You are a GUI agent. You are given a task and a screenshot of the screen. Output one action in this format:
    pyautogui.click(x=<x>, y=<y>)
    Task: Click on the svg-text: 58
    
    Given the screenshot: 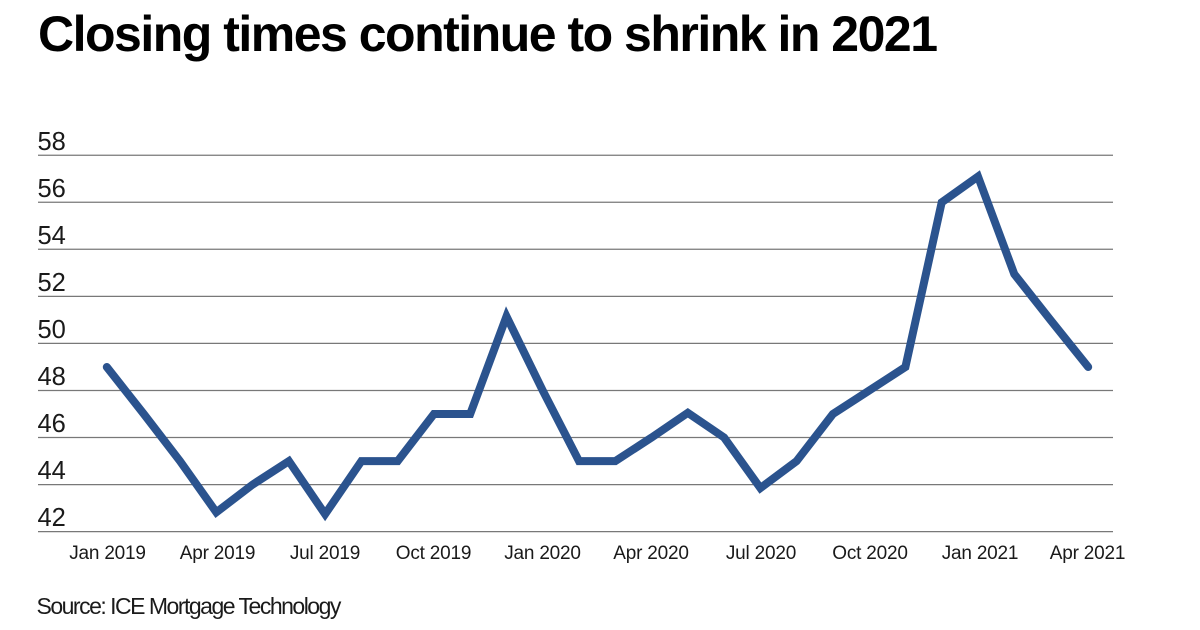 What is the action you would take?
    pyautogui.click(x=52, y=142)
    